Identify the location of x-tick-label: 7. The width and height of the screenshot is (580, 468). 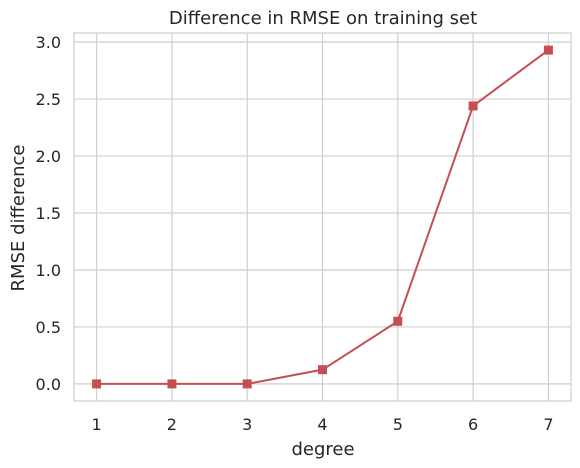
(548, 424).